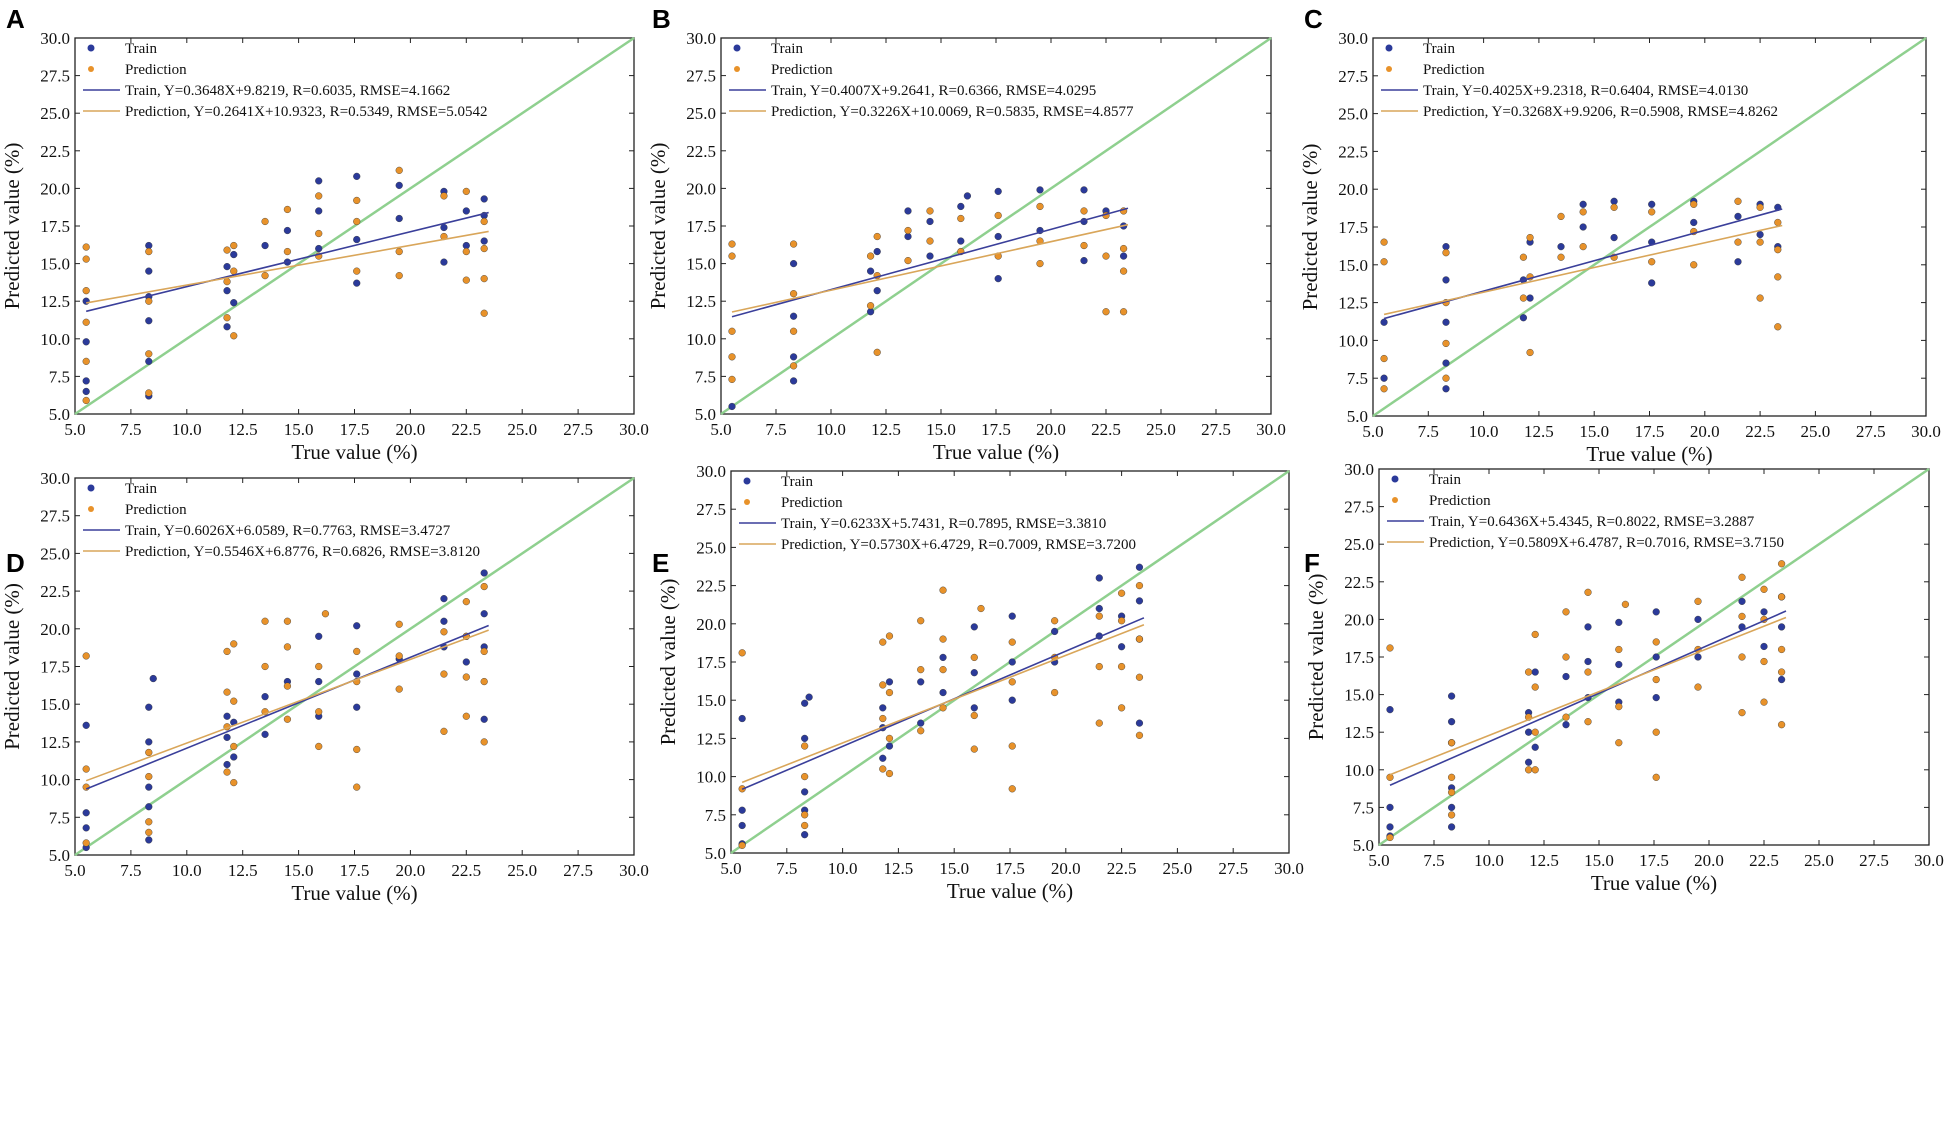 This screenshot has height=1121, width=1949. I want to click on prediction-fit-line, so click(1588, 696).